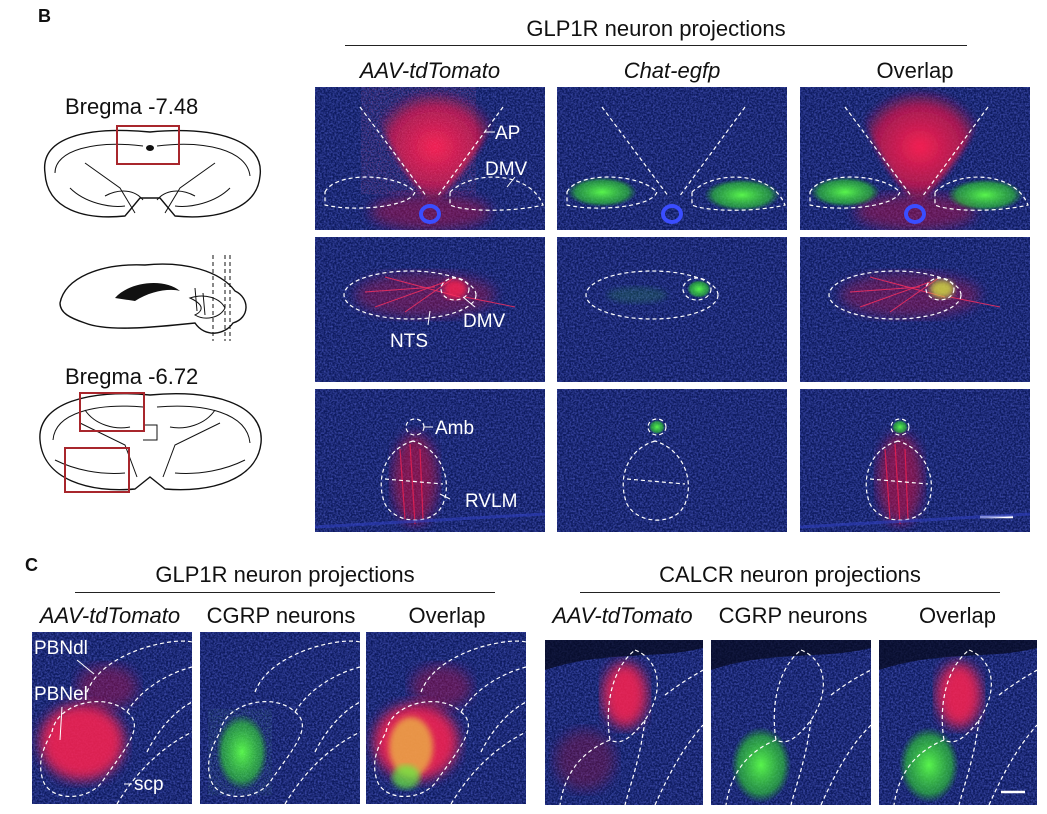  I want to click on panel-b-header-rule, so click(656, 45).